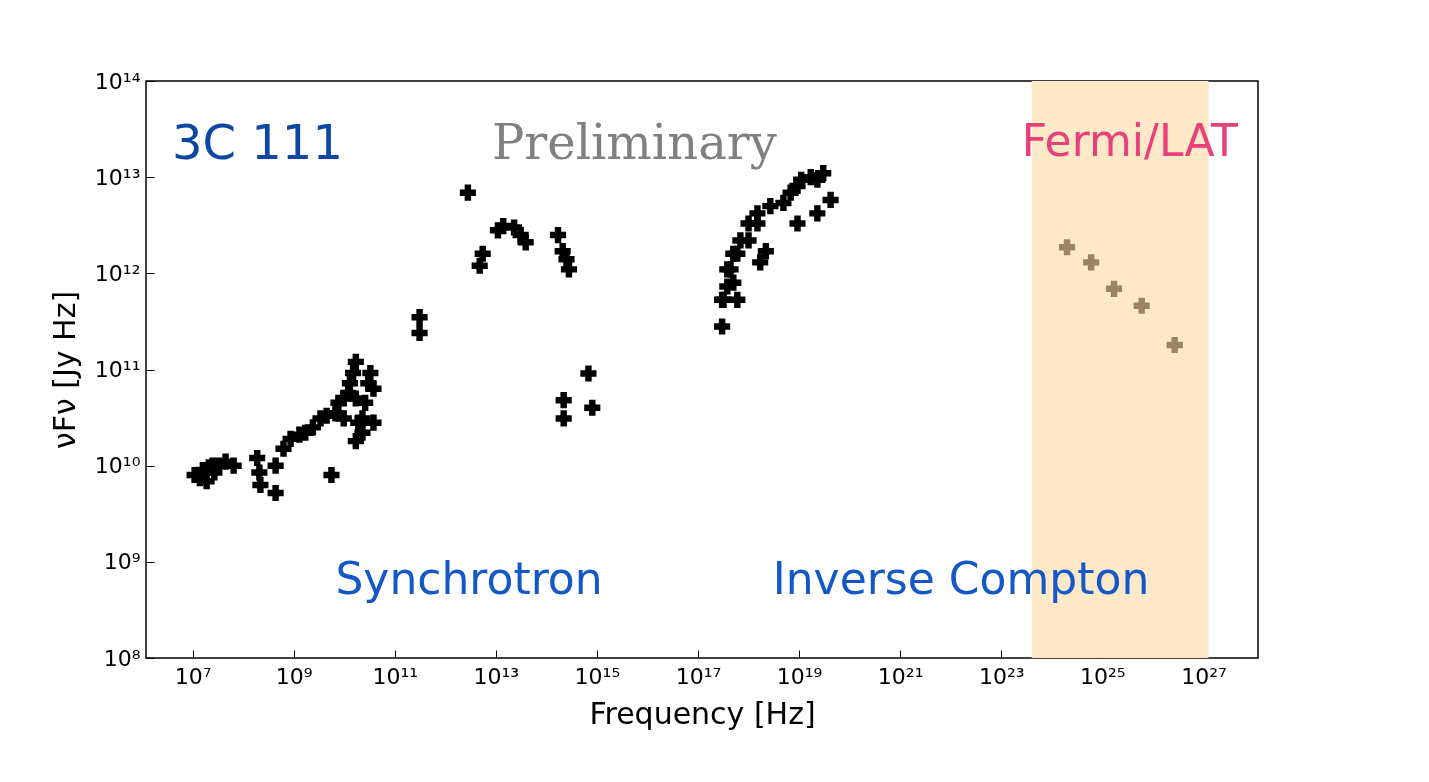 Image resolution: width=1429 pixels, height=782 pixels. What do you see at coordinates (496, 676) in the screenshot?
I see `x-tick-label: 10¹³` at bounding box center [496, 676].